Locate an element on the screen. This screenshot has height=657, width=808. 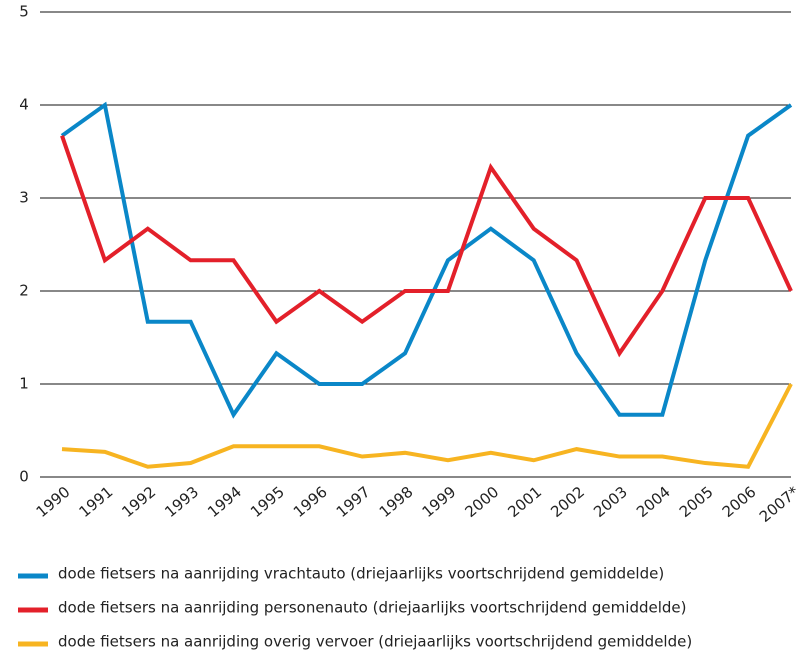
x-tick-label: 1997 is located at coordinates (353, 502).